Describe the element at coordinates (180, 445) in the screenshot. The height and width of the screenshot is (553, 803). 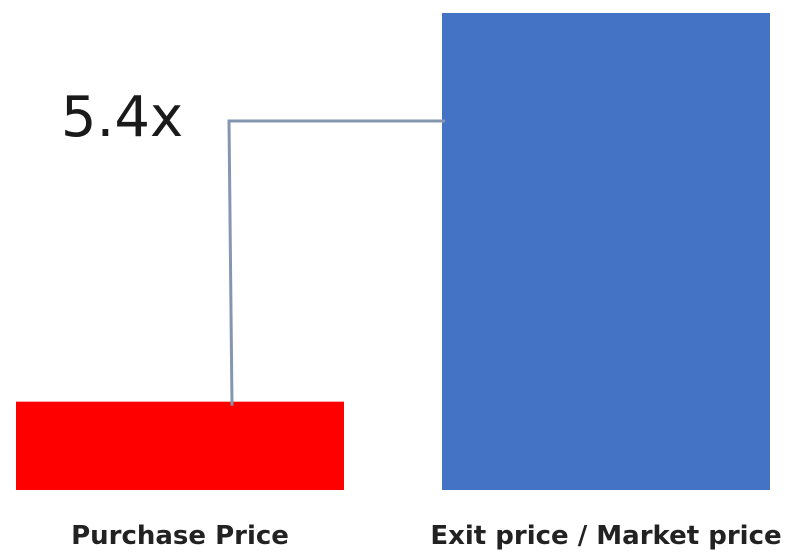
I see `bar-purchase-price` at that location.